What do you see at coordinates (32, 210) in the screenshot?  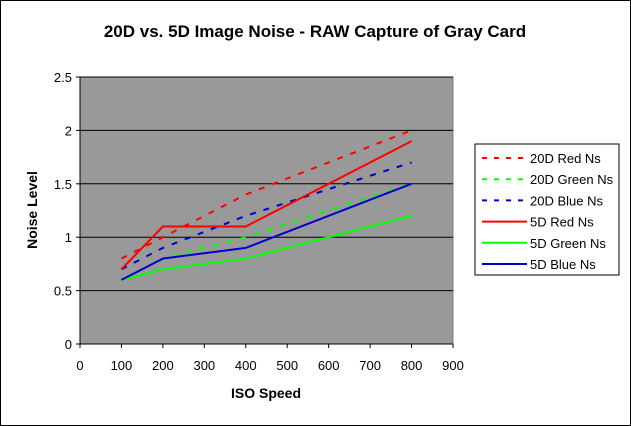 I see `y-axis-title: Noise Level` at bounding box center [32, 210].